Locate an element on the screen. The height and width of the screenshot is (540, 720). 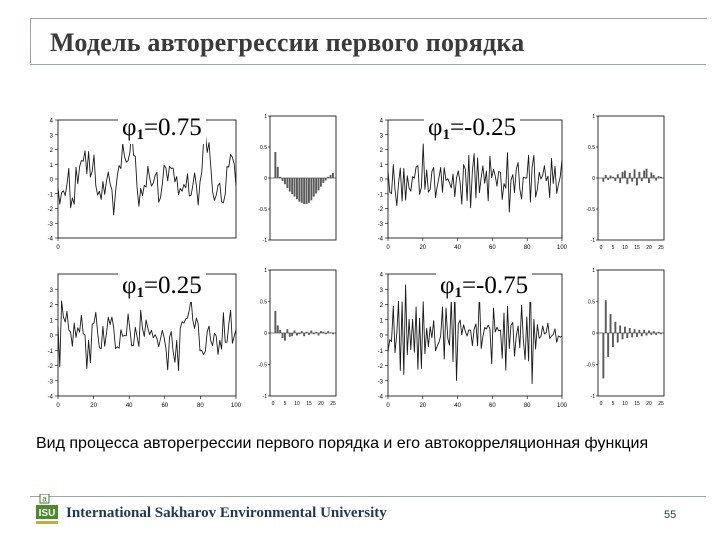
phi-value: =-0.25 is located at coordinates (483, 127).